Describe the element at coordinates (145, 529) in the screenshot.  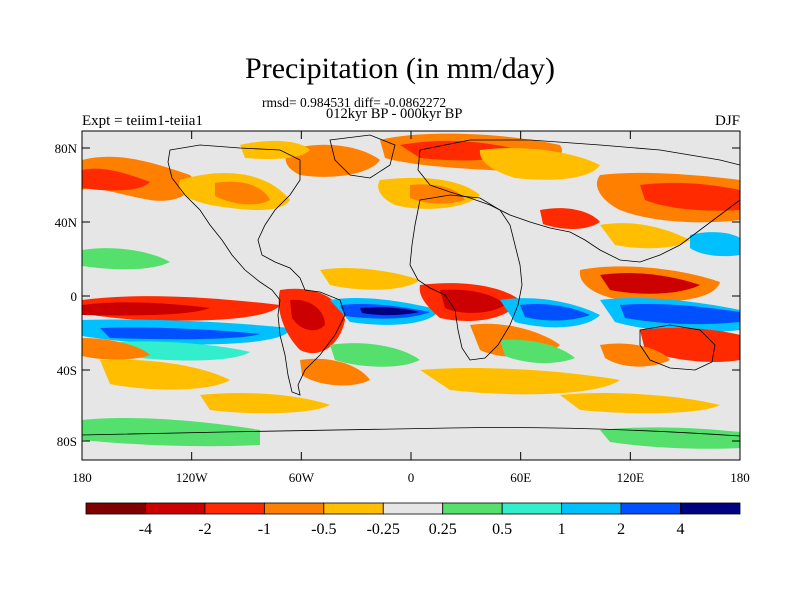
I see `colorbar-label: -4` at that location.